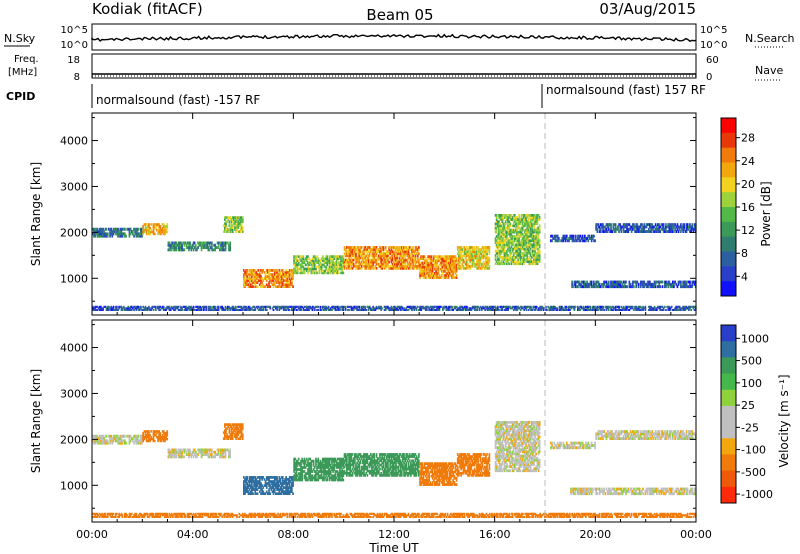  Describe the element at coordinates (74, 45) in the screenshot. I see `noise-tick-bottom-left: 10^0` at that location.